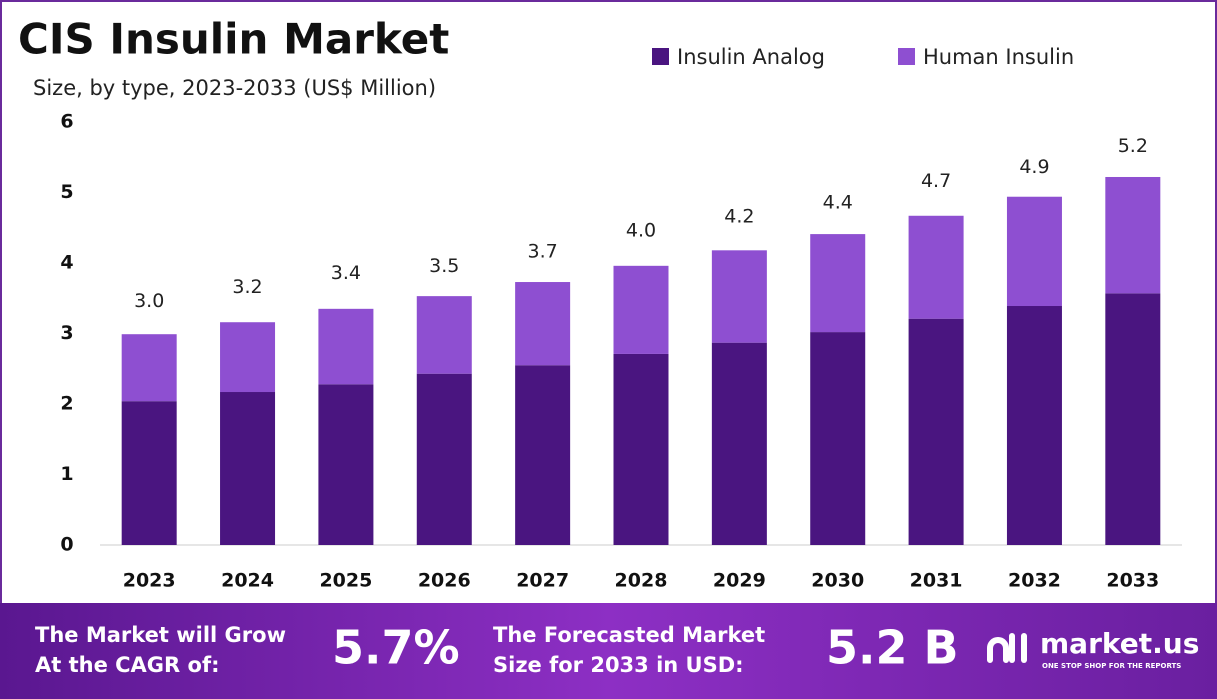 Image resolution: width=1217 pixels, height=699 pixels. Describe the element at coordinates (396, 648) in the screenshot. I see `cagr-value: 5.7%` at that location.